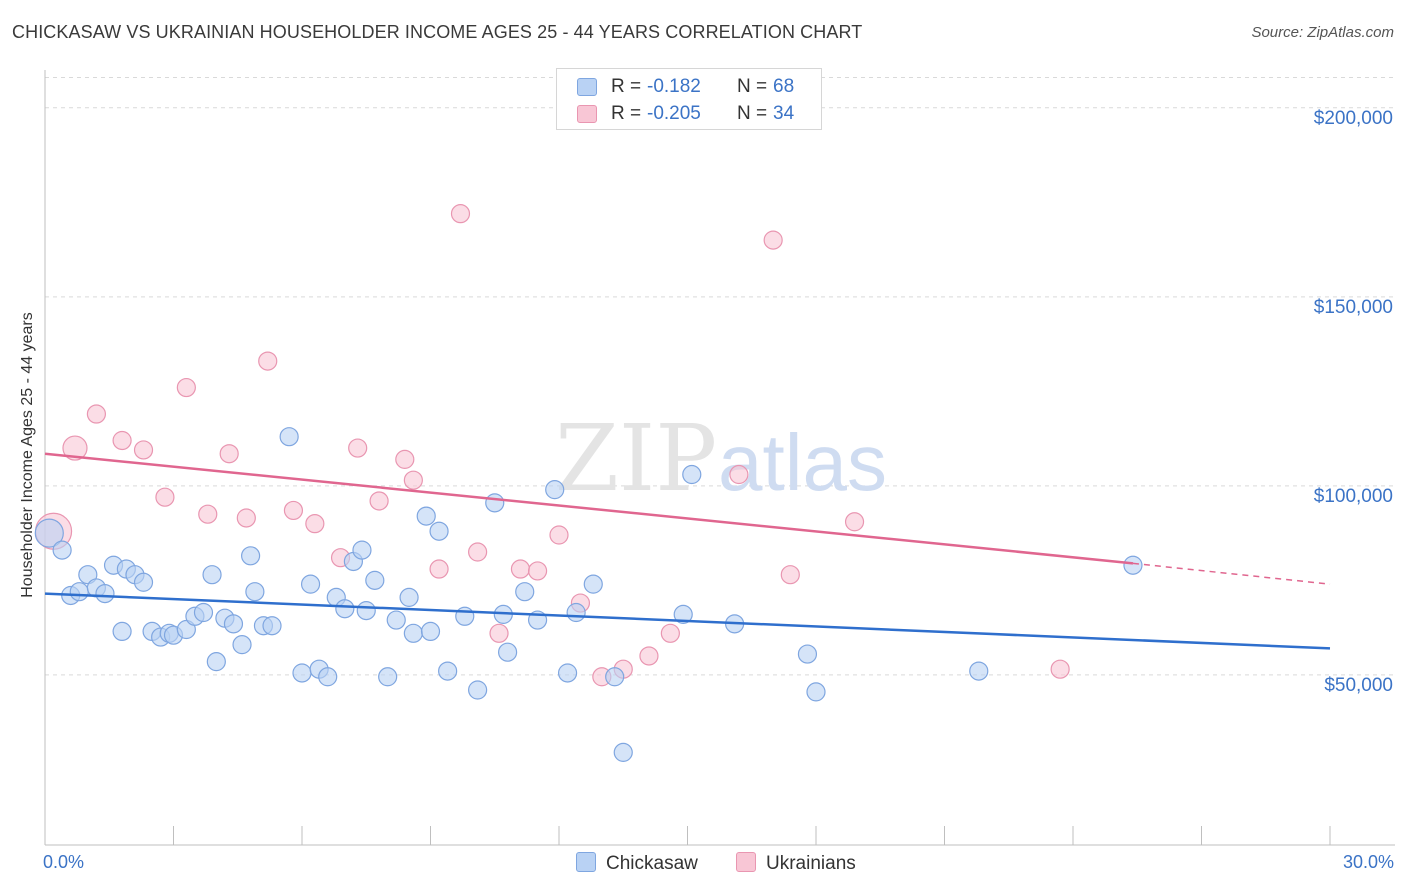 This screenshot has width=1406, height=892. I want to click on watermark-zip: ZIP, so click(636, 458).